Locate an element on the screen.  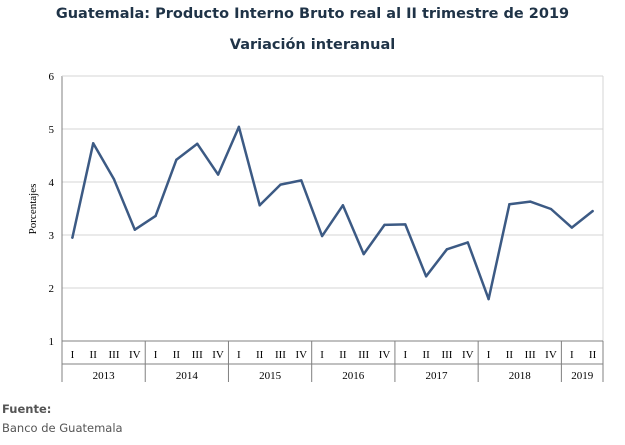
y-tick-label: 3 is located at coordinates (52, 236).